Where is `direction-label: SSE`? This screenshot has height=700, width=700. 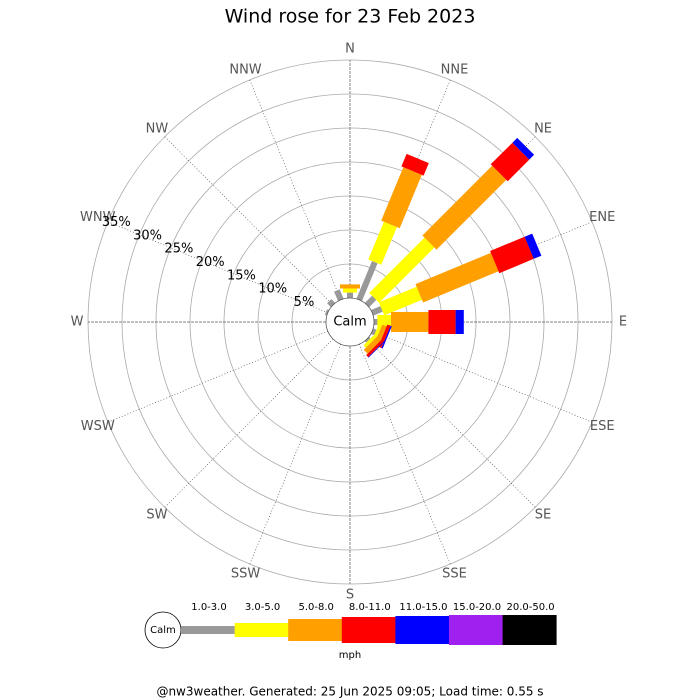 direction-label: SSE is located at coordinates (454, 574).